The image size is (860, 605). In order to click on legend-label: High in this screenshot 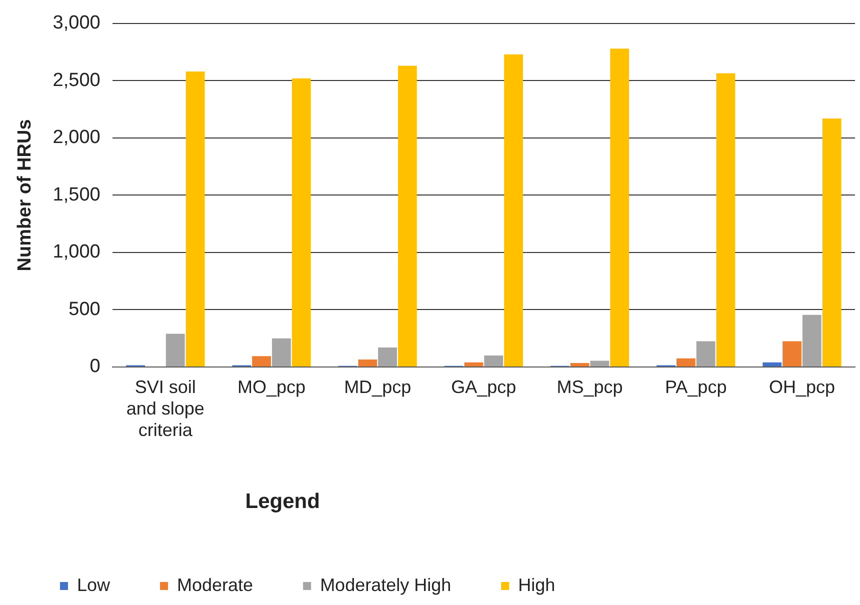, I will do `click(537, 584)`.